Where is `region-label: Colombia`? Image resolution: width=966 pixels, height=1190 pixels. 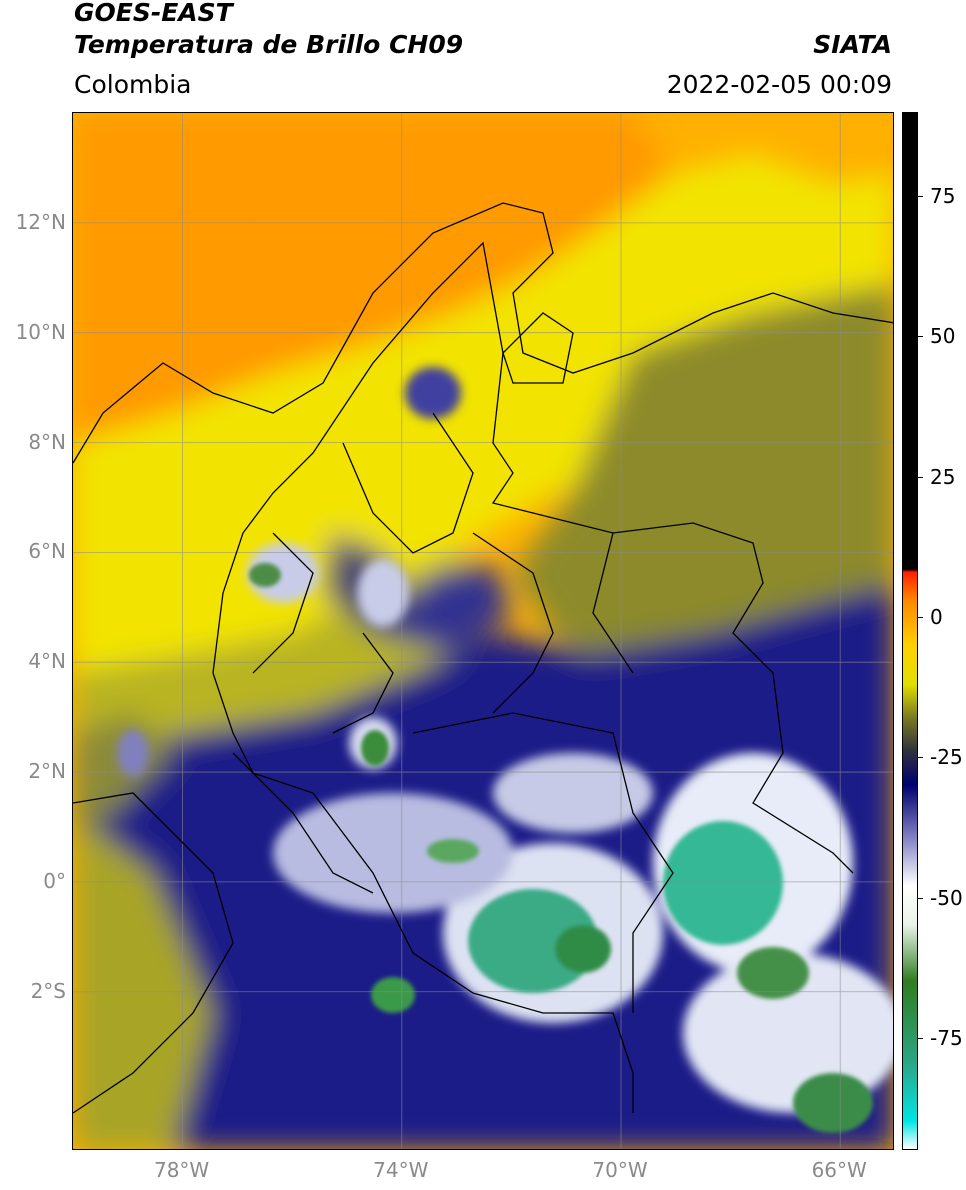 region-label: Colombia is located at coordinates (133, 84).